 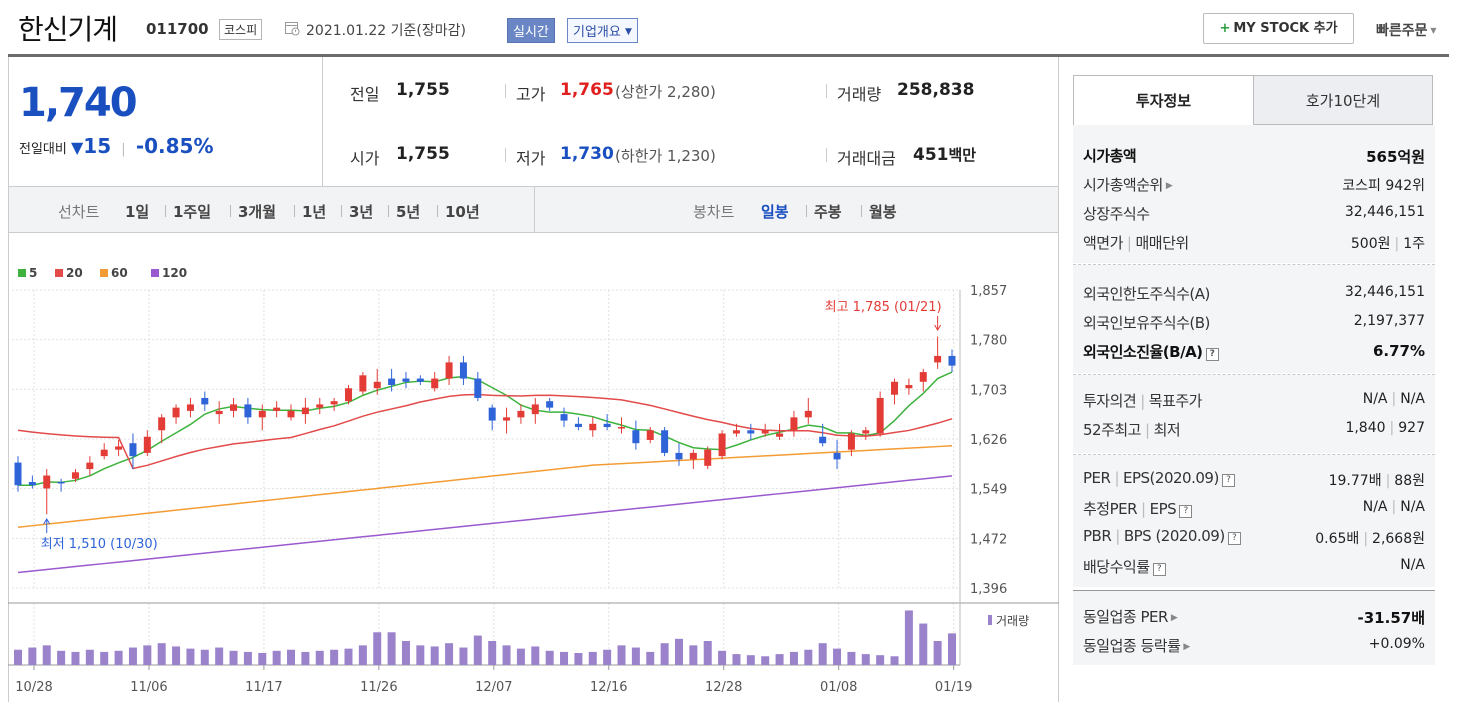 What do you see at coordinates (775, 212) in the screenshot?
I see `candle-tab-0: 일봉` at bounding box center [775, 212].